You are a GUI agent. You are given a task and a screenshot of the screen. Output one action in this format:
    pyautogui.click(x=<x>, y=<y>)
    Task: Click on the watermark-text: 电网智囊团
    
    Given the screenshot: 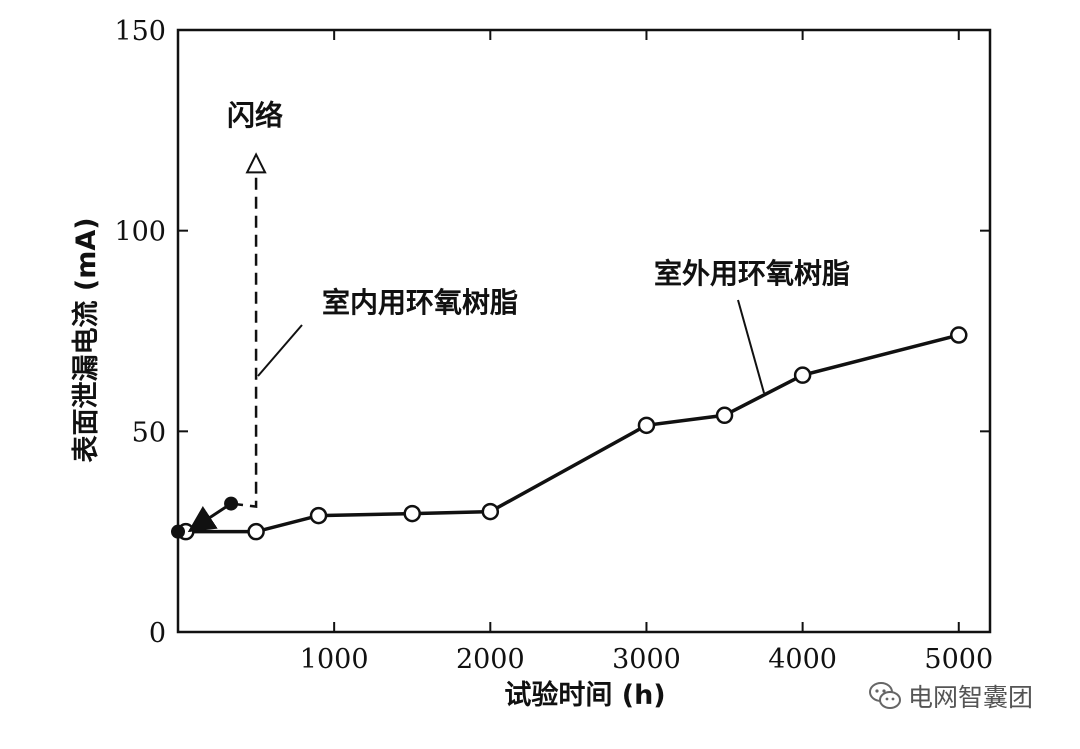 What is the action you would take?
    pyautogui.click(x=971, y=697)
    